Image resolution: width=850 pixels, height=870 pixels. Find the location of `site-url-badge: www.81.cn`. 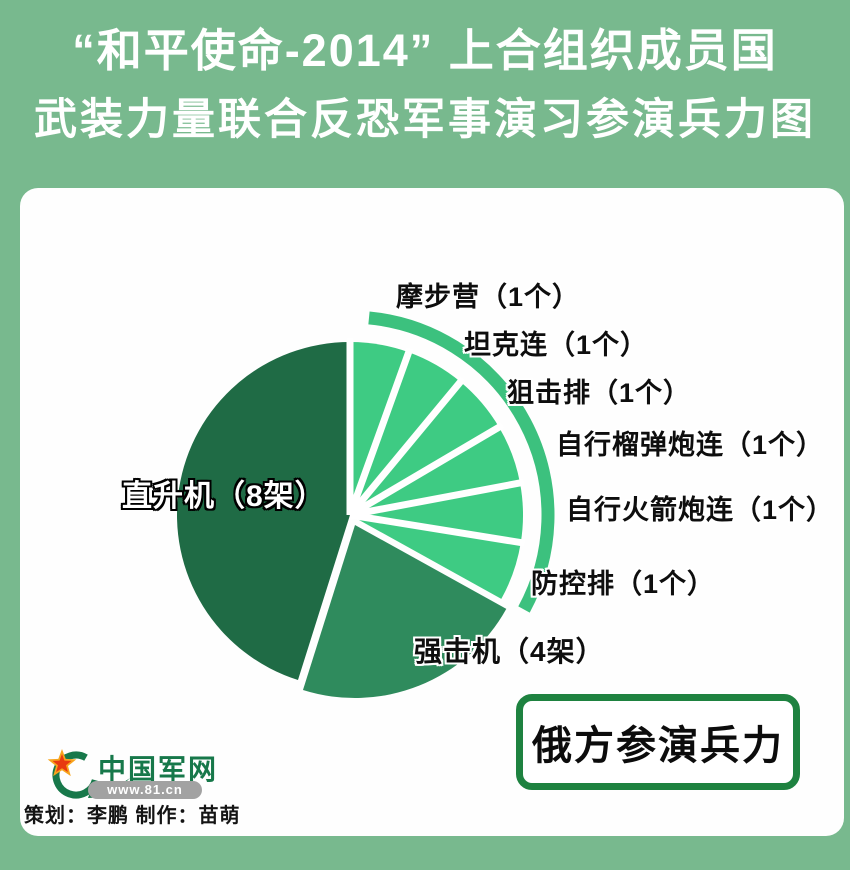

site-url-badge: www.81.cn is located at coordinates (145, 790).